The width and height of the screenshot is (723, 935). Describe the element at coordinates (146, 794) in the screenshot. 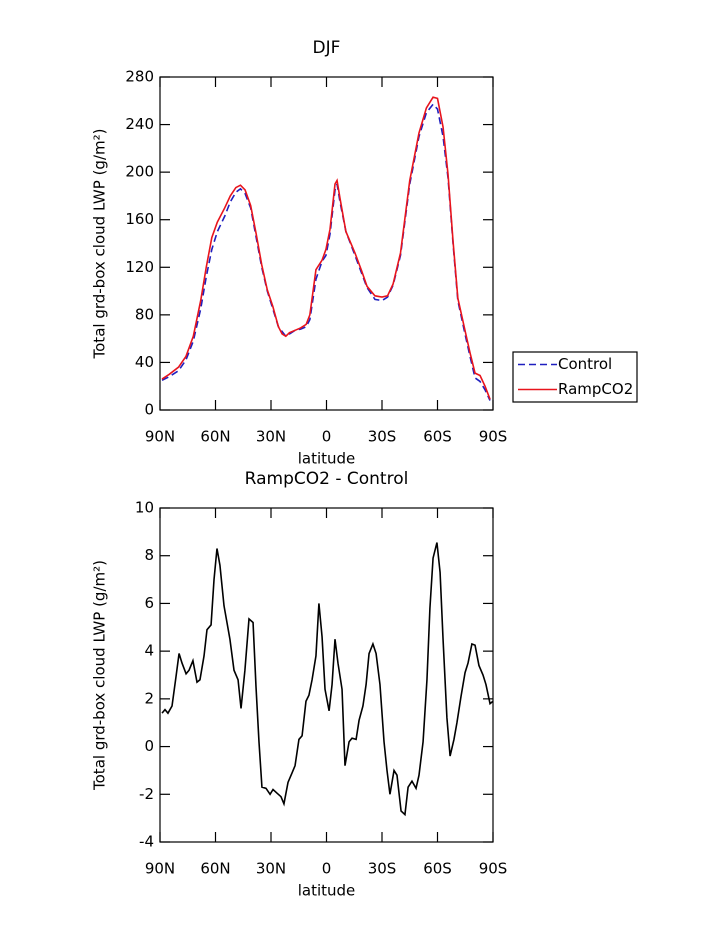

I see `y-tick-label: -2` at that location.